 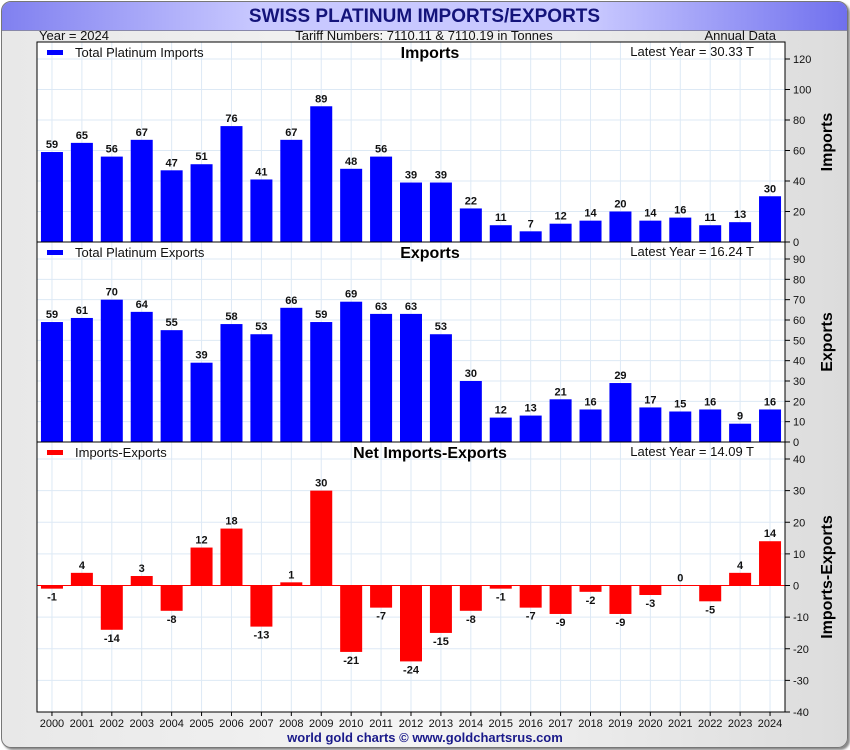 I want to click on data-label: -3, so click(x=650, y=604).